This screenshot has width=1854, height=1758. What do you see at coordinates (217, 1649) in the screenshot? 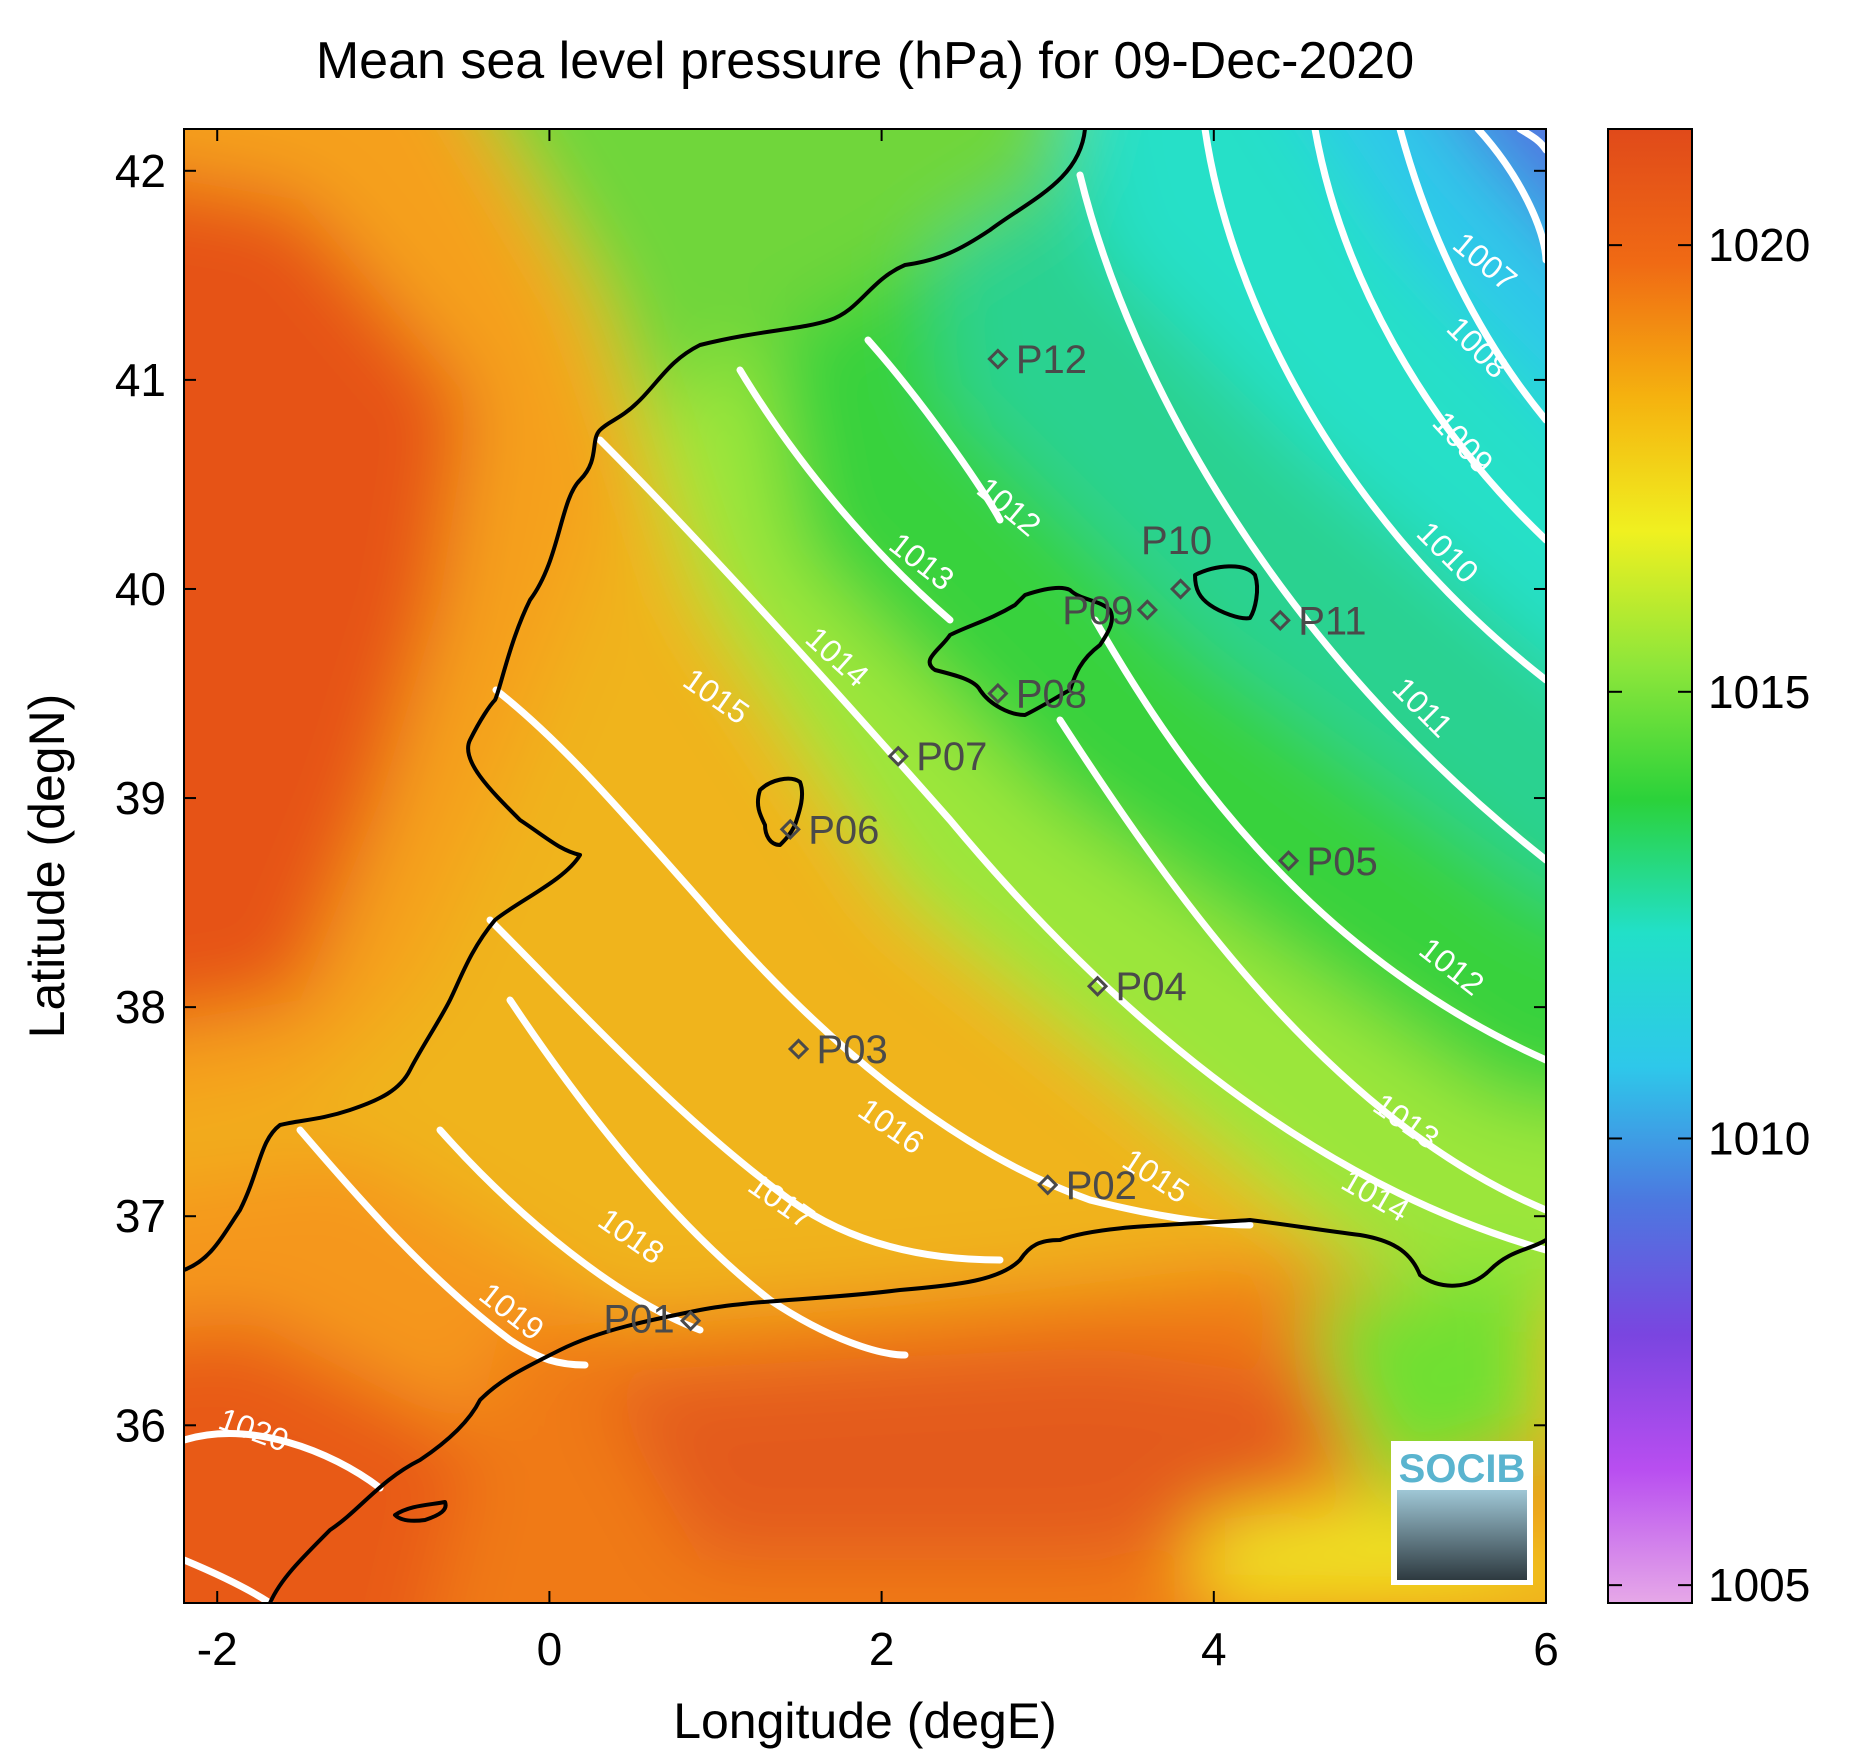
I see `x-tick-label: -2` at bounding box center [217, 1649].